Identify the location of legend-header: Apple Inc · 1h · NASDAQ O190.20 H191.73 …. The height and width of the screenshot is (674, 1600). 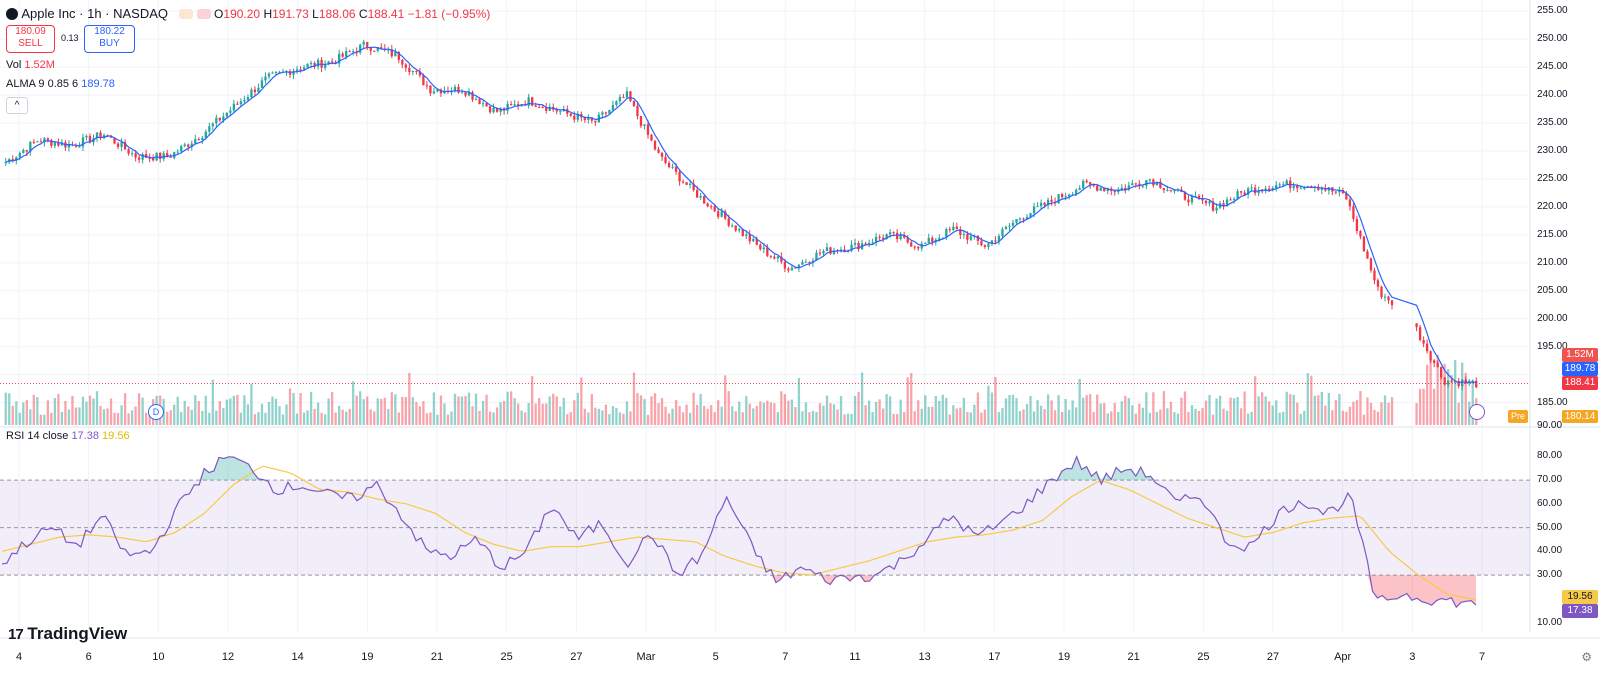
(248, 13).